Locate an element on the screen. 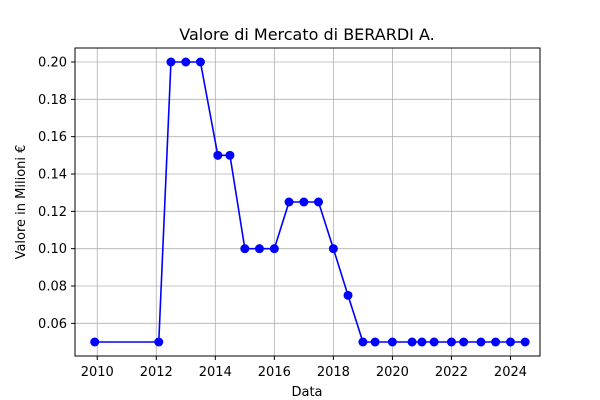 The height and width of the screenshot is (400, 600). y-tick-label: 0.18 is located at coordinates (52, 100).